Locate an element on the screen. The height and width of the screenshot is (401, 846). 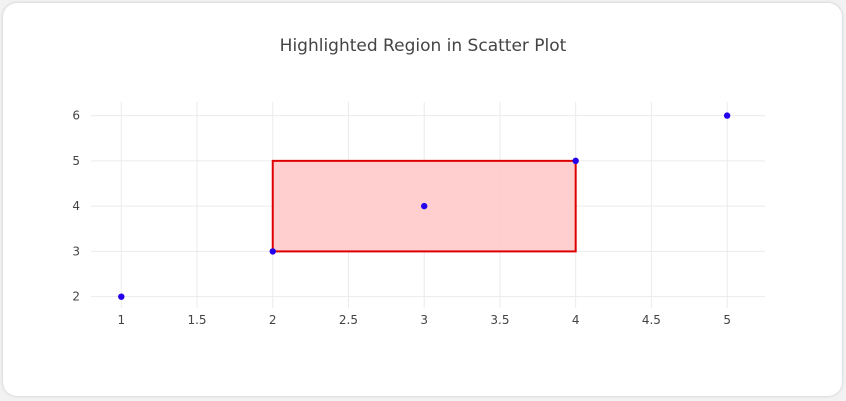
x-tick-label: 4.5 is located at coordinates (651, 320).